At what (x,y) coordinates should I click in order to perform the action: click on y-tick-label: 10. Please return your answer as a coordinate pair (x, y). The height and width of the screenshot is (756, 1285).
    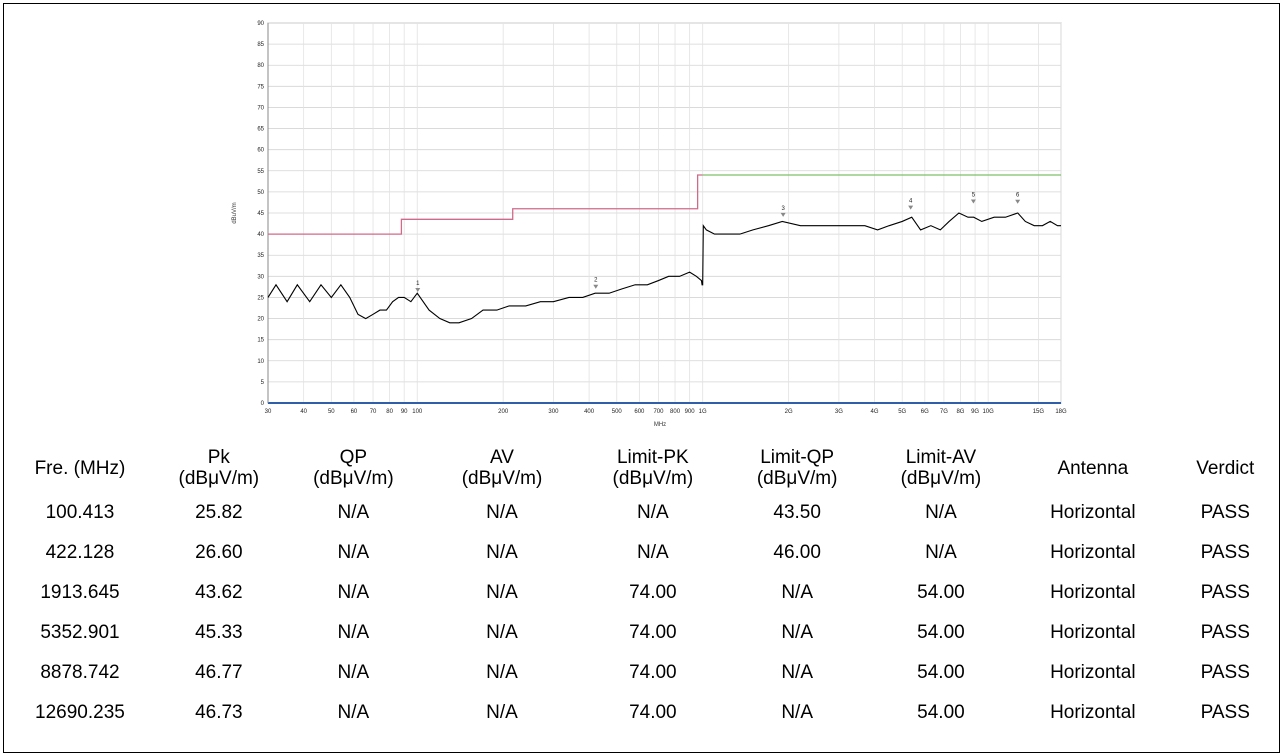
    Looking at the image, I should click on (260, 362).